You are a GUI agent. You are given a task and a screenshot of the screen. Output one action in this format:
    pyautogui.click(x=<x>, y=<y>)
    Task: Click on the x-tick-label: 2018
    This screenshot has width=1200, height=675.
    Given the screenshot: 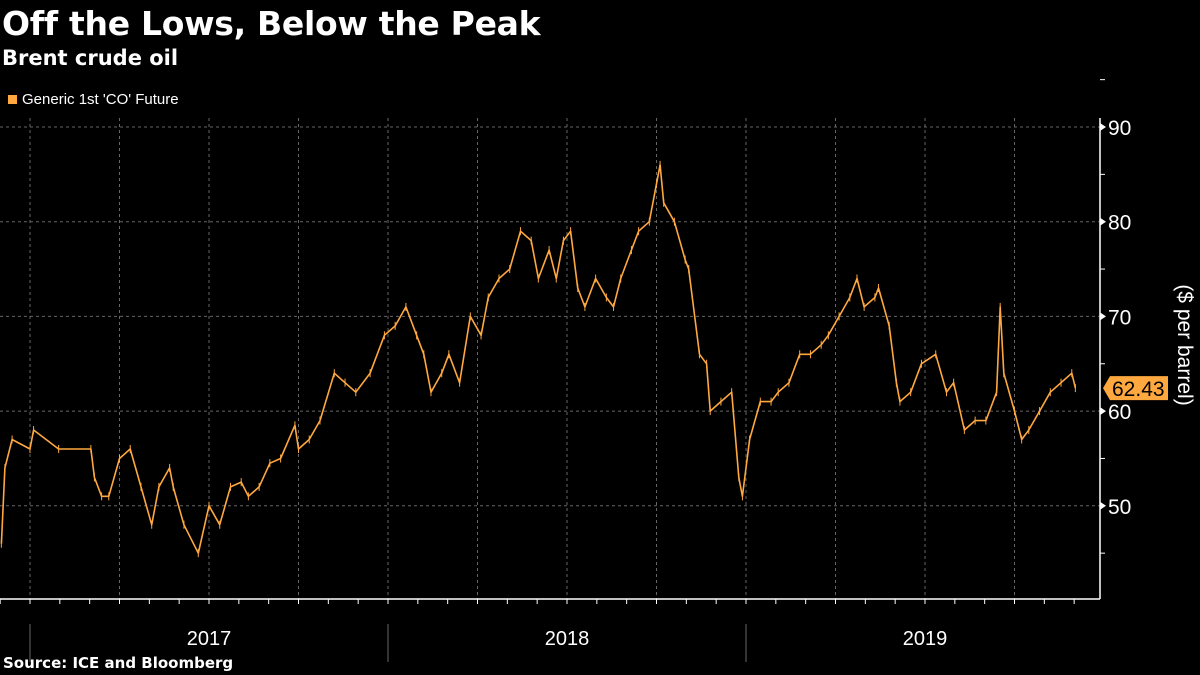 What is the action you would take?
    pyautogui.click(x=567, y=639)
    